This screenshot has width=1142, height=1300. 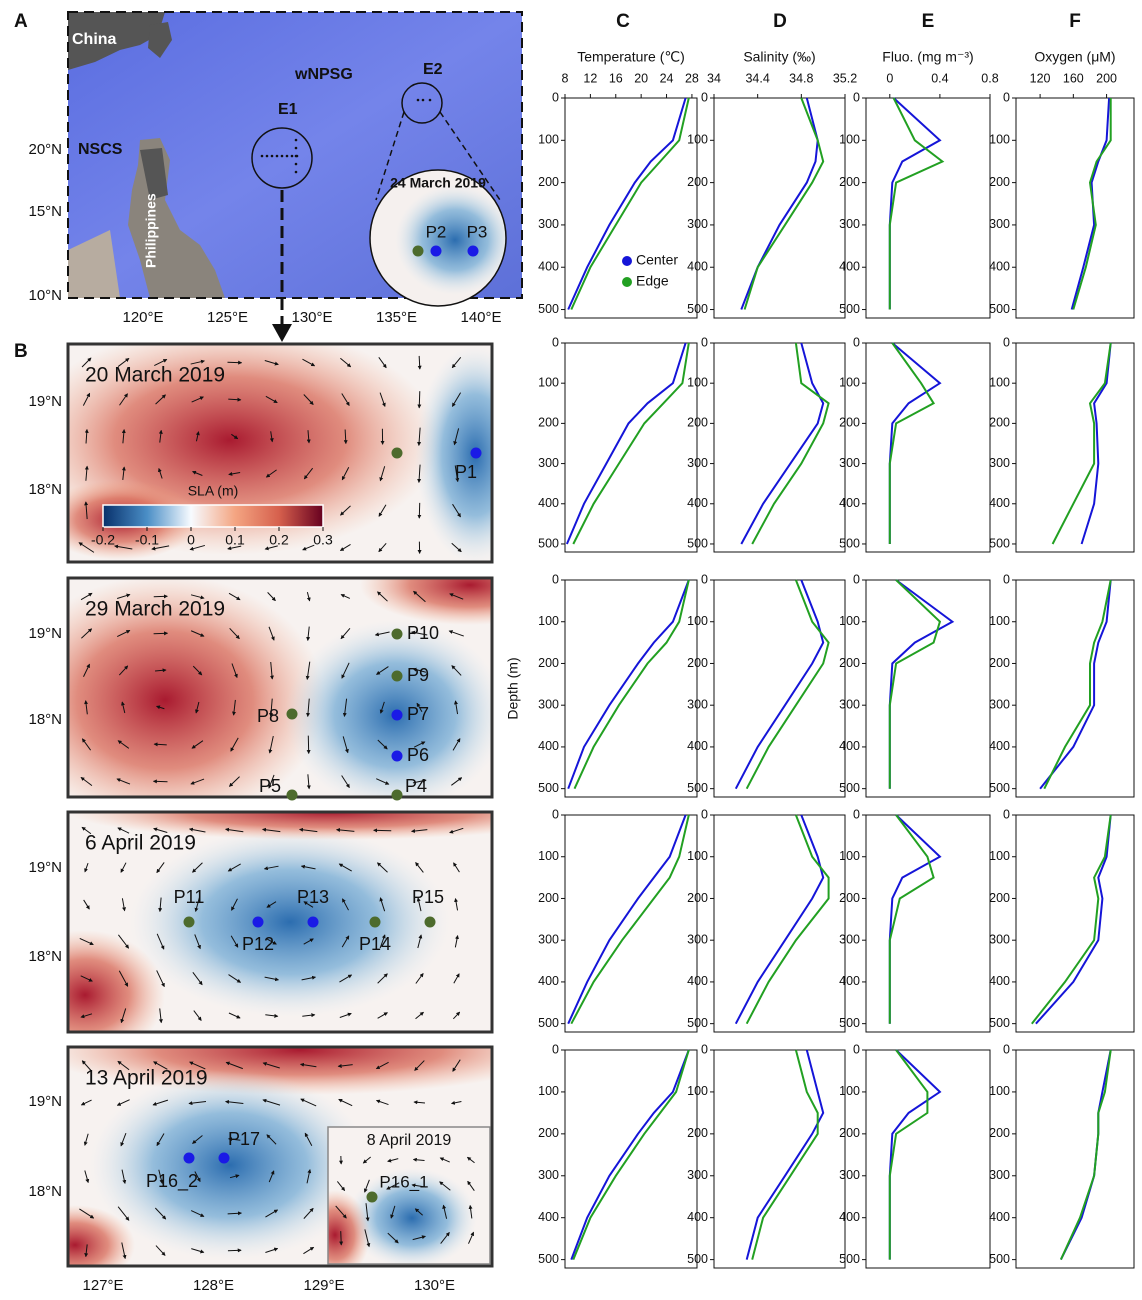 I want to click on station-label: P11, so click(x=189, y=897).